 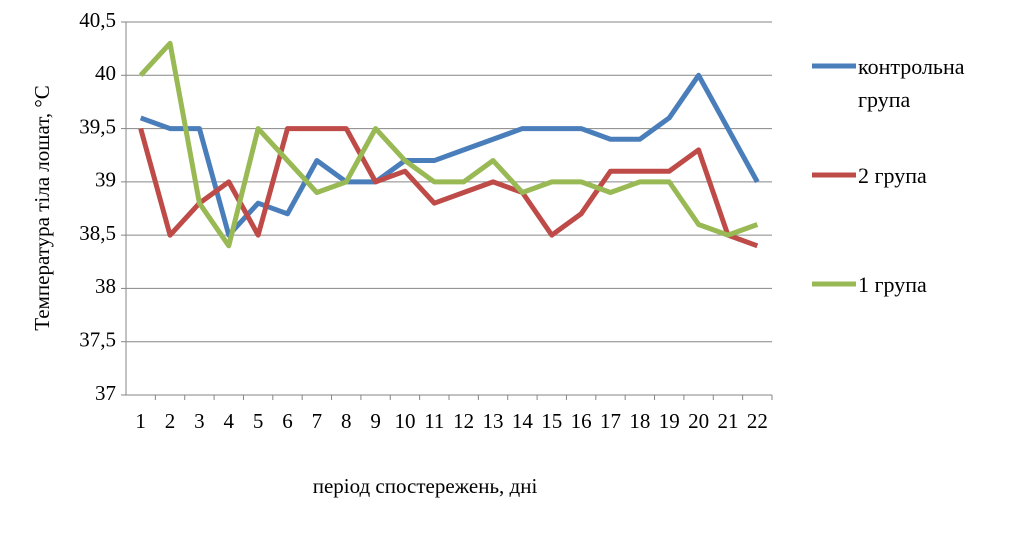 I want to click on x-tick-label: 8, so click(x=346, y=421).